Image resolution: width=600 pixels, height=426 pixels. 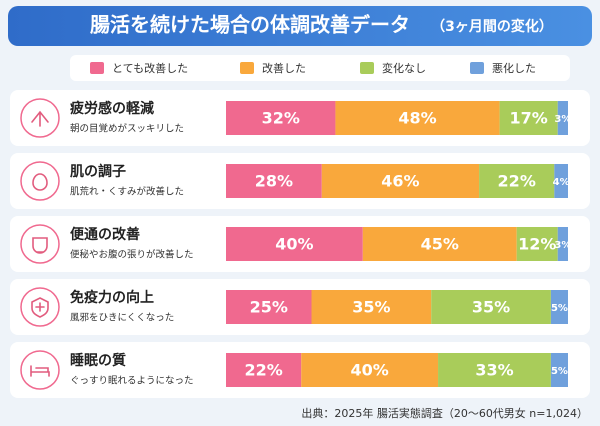 I want to click on bar-value-label: 4%, so click(x=561, y=182).